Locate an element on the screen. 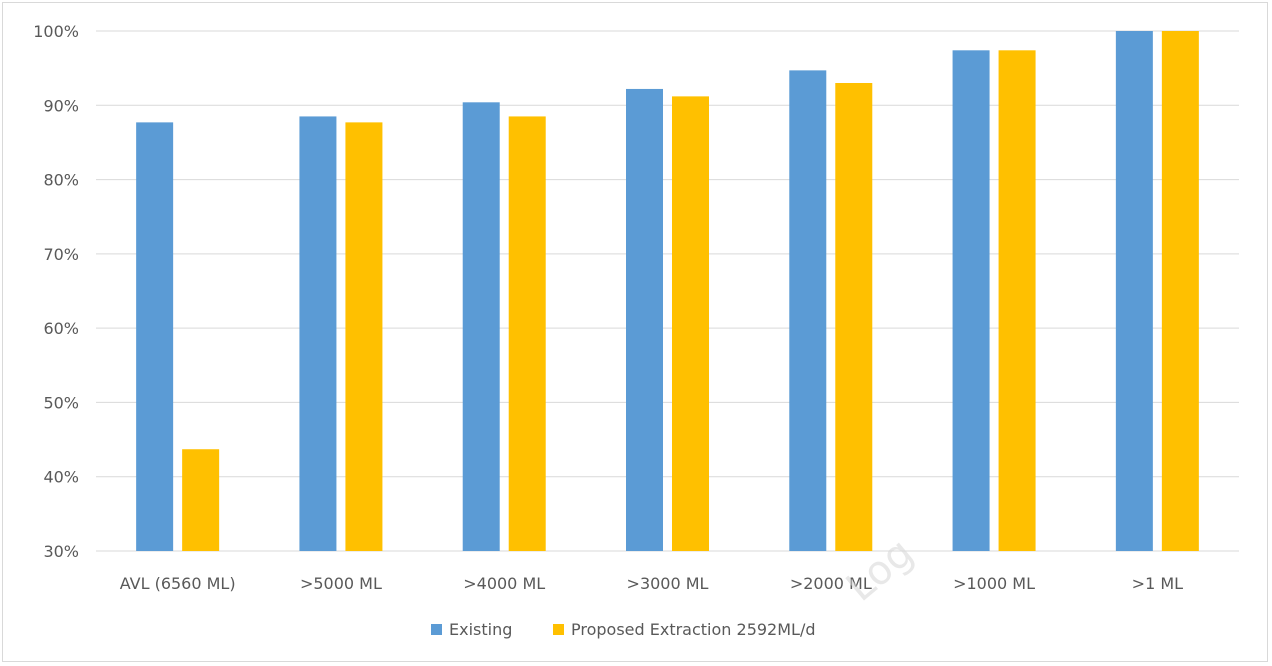 Image resolution: width=1272 pixels, height=666 pixels. y-tick-label: 80% is located at coordinates (61, 180).